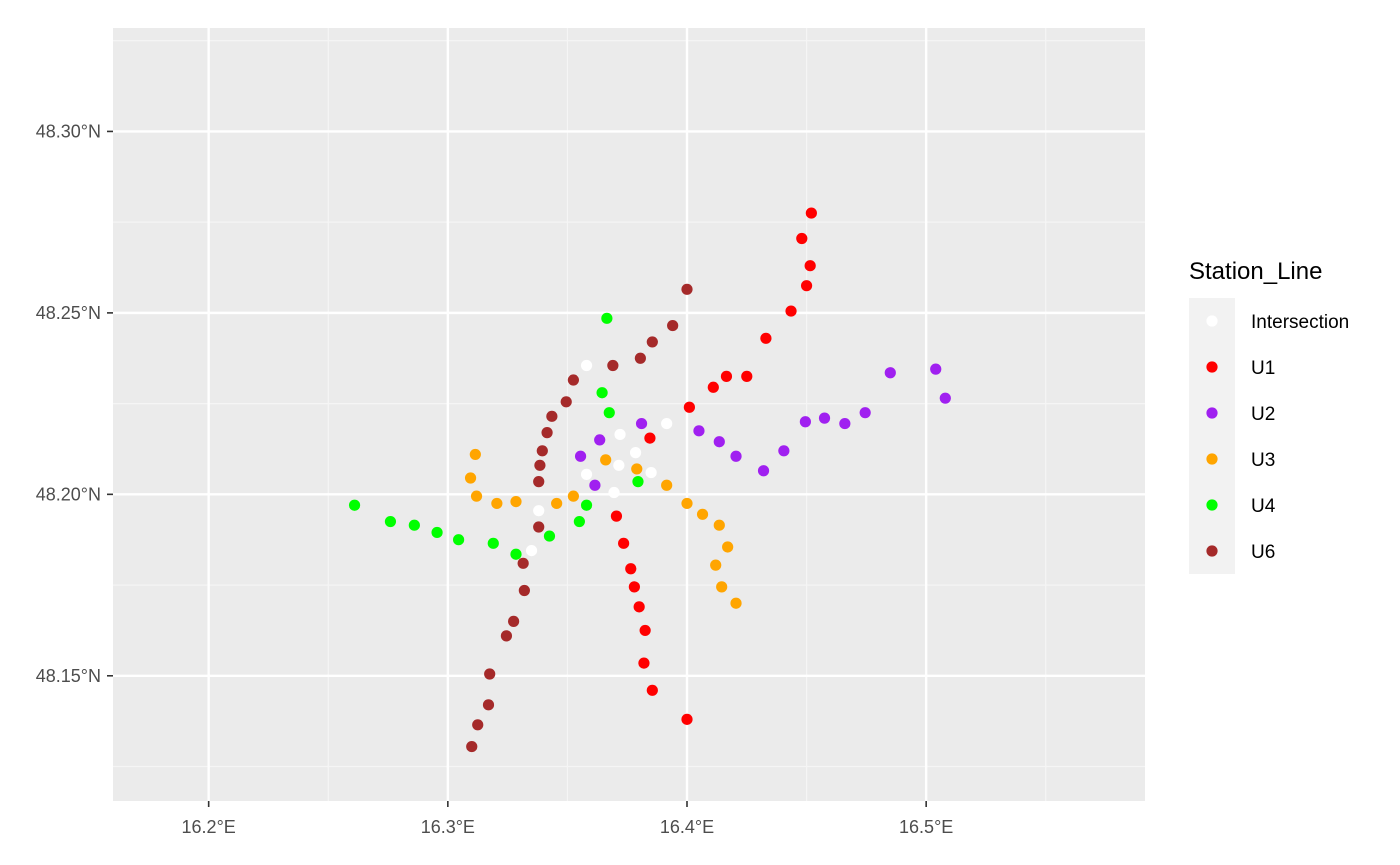  Describe the element at coordinates (687, 827) in the screenshot. I see `x-tick-label-2: 16.4°E` at that location.